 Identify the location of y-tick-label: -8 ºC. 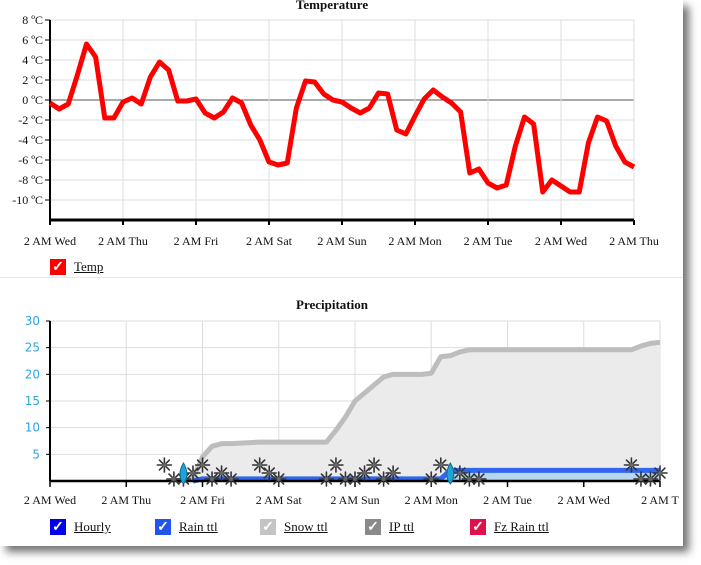
(30, 180).